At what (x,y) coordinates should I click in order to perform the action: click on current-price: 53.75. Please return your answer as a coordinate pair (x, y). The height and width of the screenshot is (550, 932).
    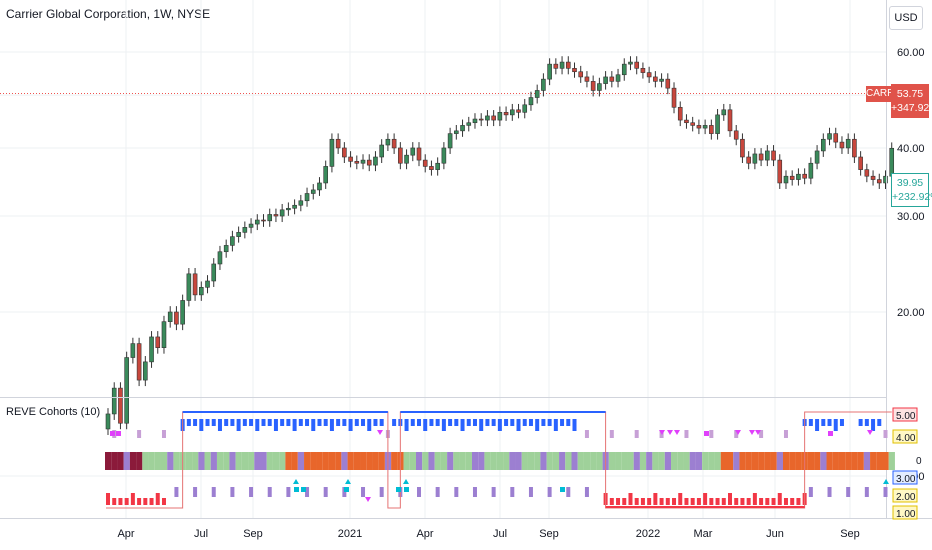
    Looking at the image, I should click on (910, 94).